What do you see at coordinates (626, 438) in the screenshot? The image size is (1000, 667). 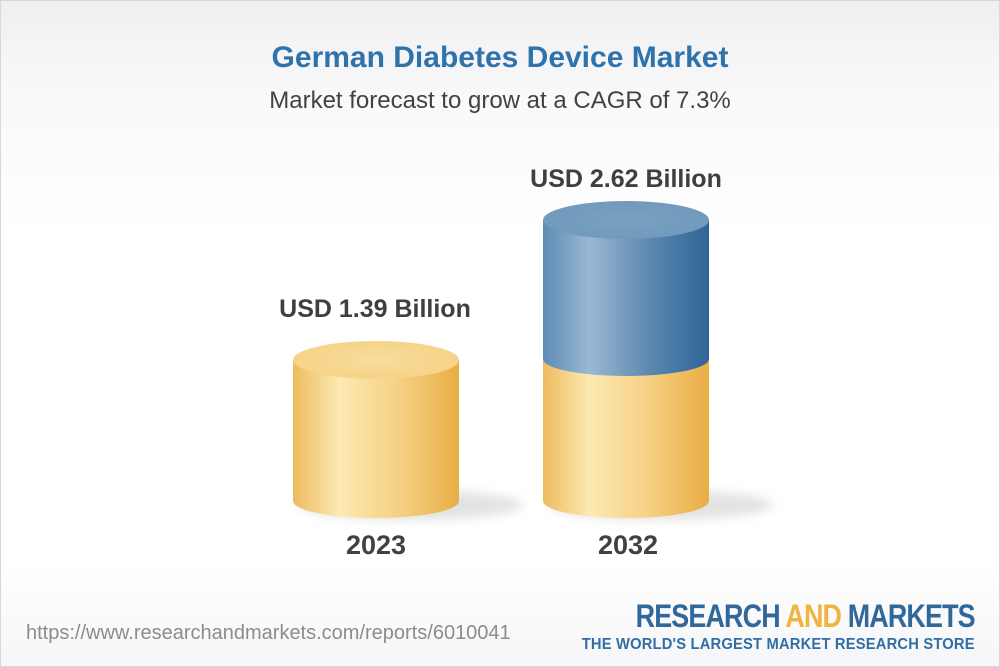 I see `bar-2032-base-segment` at bounding box center [626, 438].